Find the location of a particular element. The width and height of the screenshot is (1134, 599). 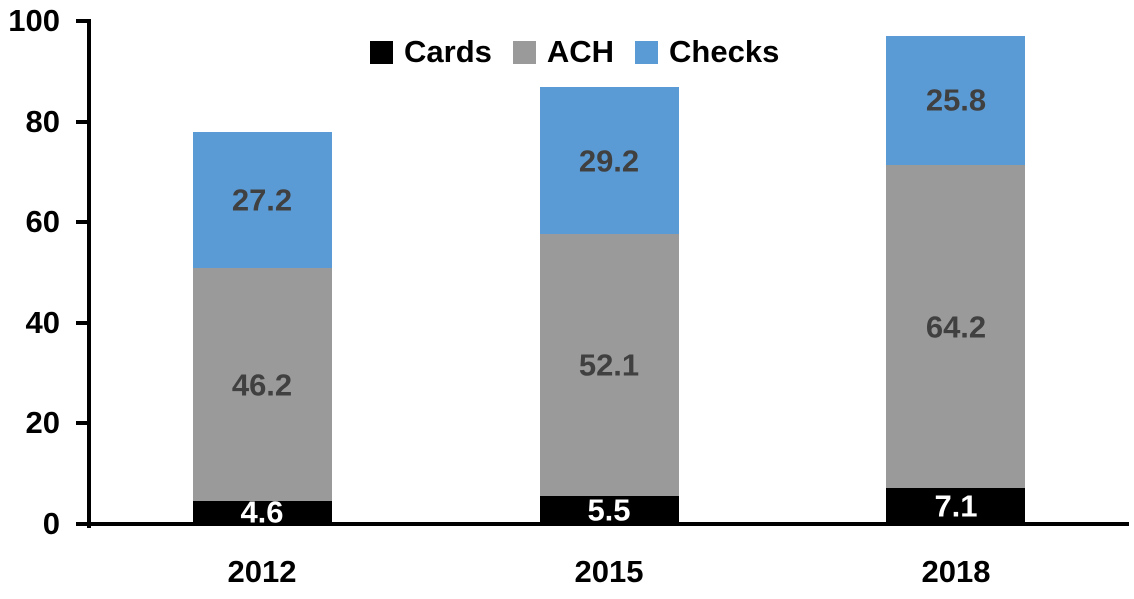

y-axis-tick-label: 20 is located at coordinates (42, 422).